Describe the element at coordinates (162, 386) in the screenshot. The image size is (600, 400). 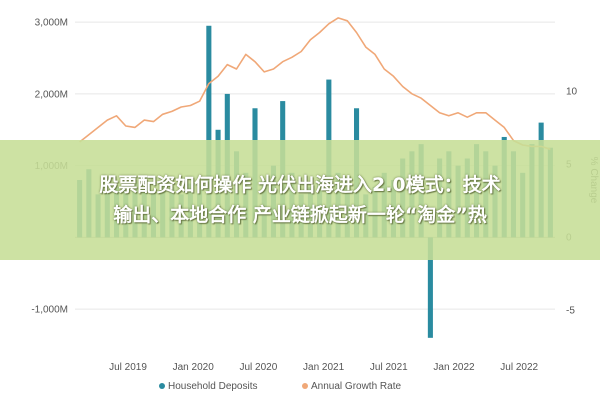
I see `legend-marker-household-deposits` at that location.